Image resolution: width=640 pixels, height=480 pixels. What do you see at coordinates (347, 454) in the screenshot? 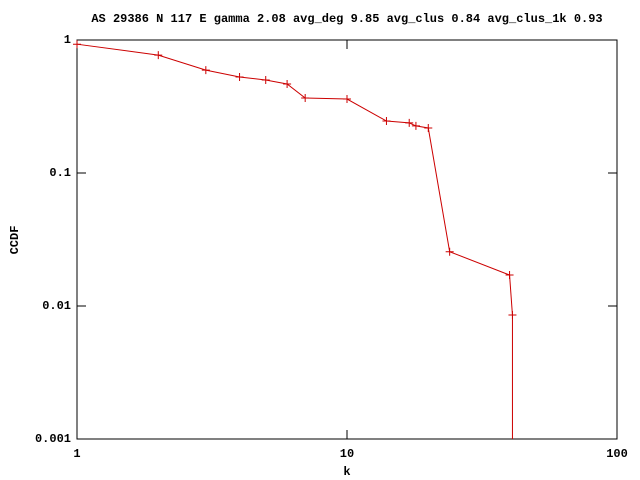
I see `x-tick-label: 10` at bounding box center [347, 454].